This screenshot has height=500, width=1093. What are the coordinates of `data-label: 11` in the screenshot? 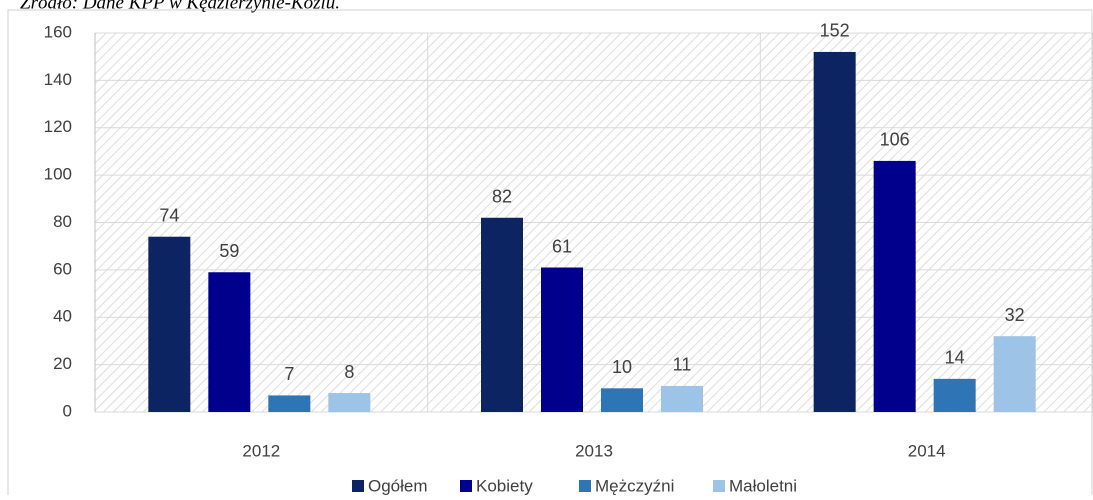 It's located at (682, 365).